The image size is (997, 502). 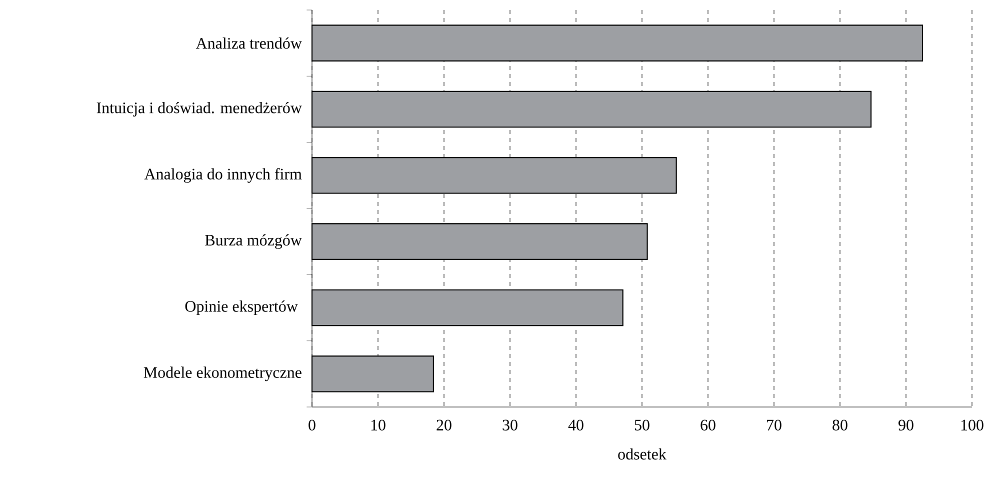 I want to click on x-tick-label: 0, so click(x=312, y=425).